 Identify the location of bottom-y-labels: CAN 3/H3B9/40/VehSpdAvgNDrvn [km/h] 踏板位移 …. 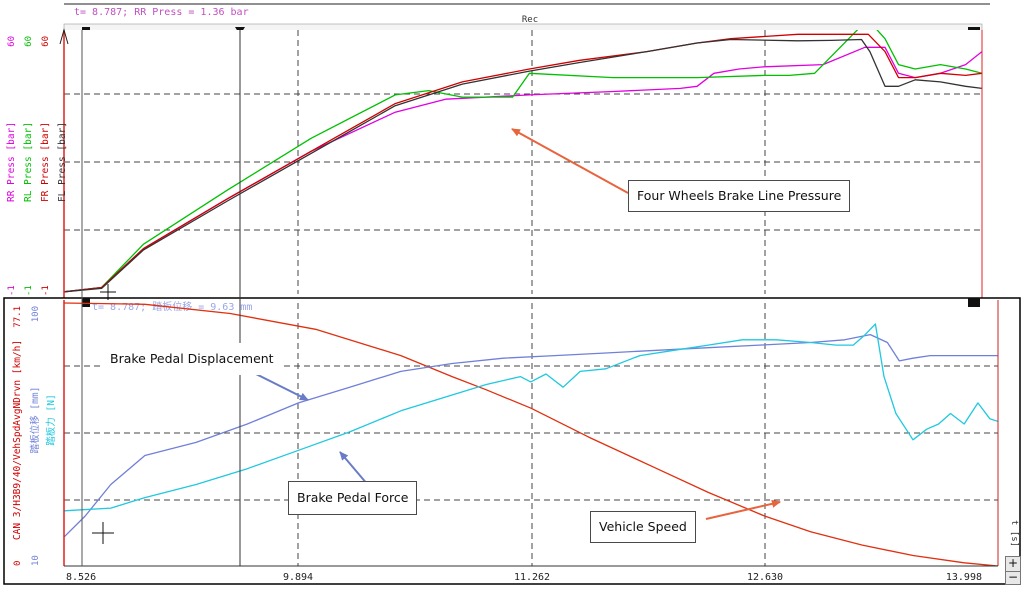
(34, 440).